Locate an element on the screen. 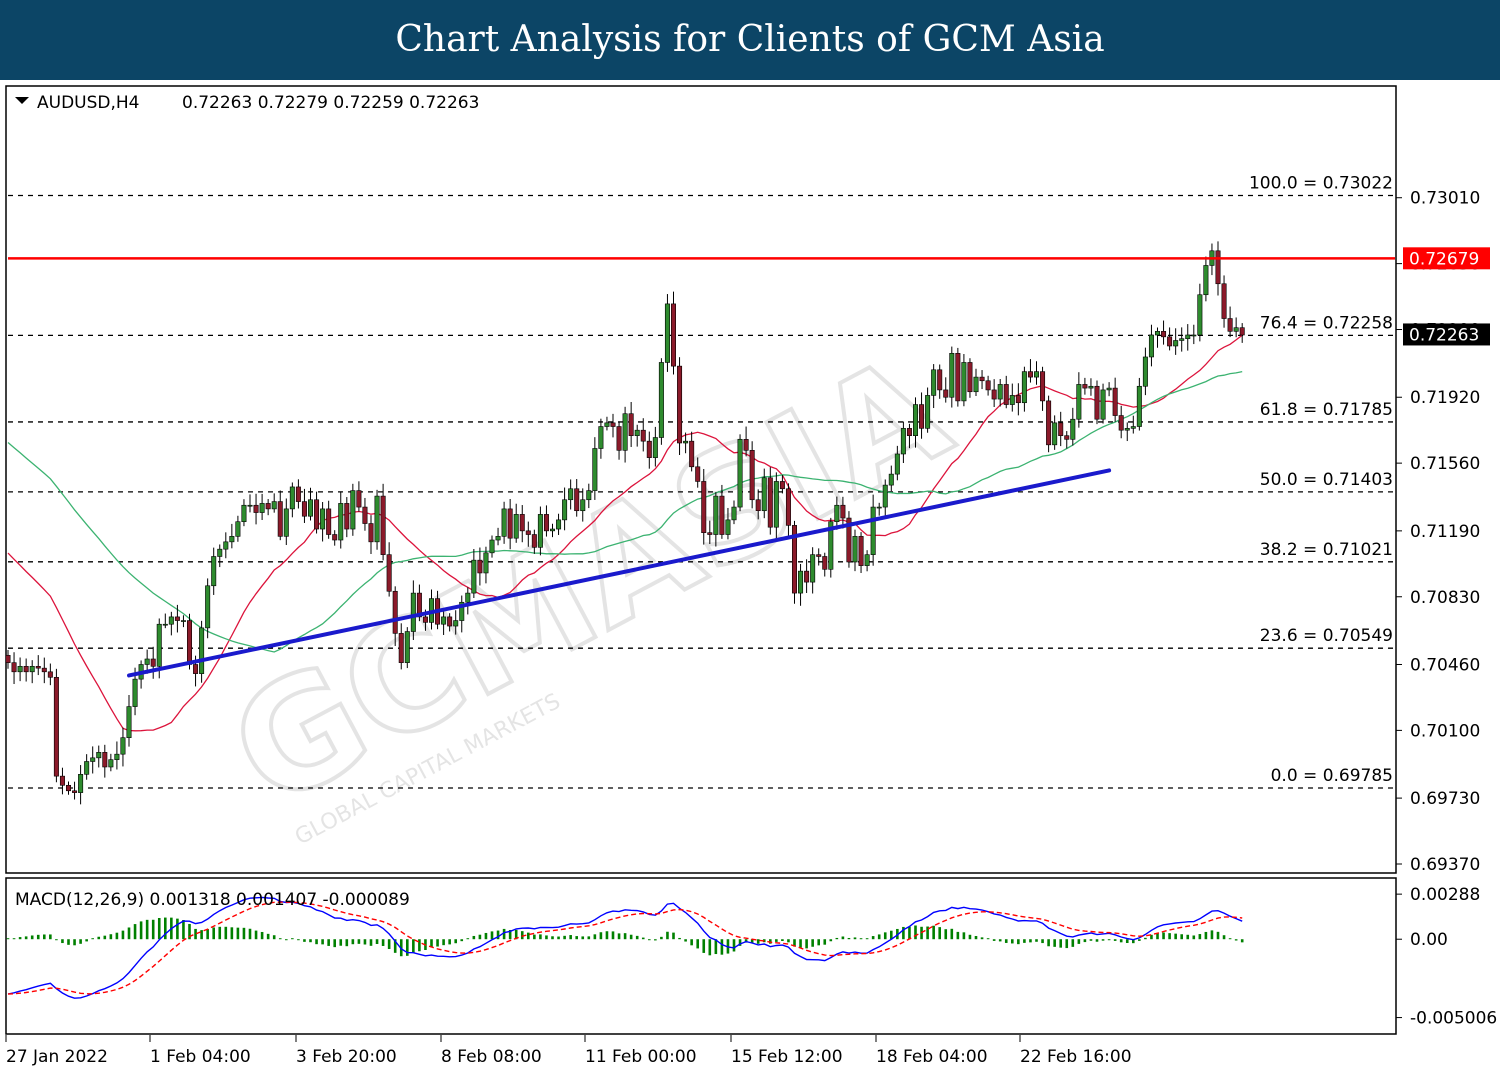 Image resolution: width=1500 pixels, height=1071 pixels. price-tick-5: 0.71190 is located at coordinates (1445, 532).